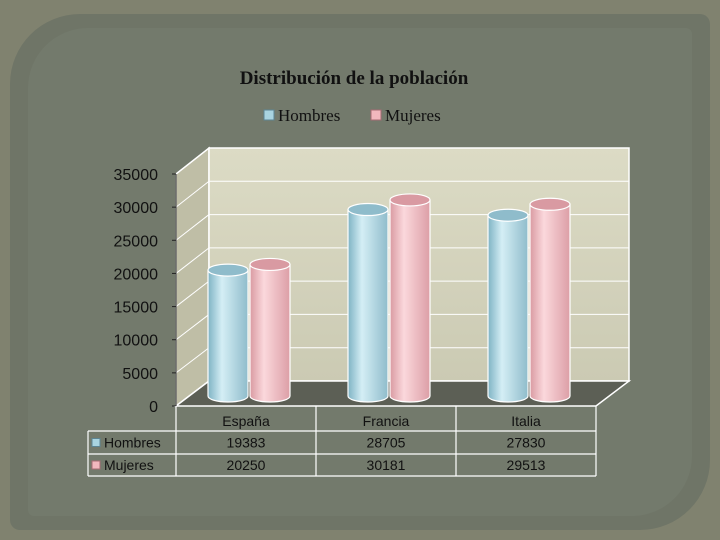 The width and height of the screenshot is (720, 540). I want to click on legend-label-mujeres: Mujeres, so click(413, 115).